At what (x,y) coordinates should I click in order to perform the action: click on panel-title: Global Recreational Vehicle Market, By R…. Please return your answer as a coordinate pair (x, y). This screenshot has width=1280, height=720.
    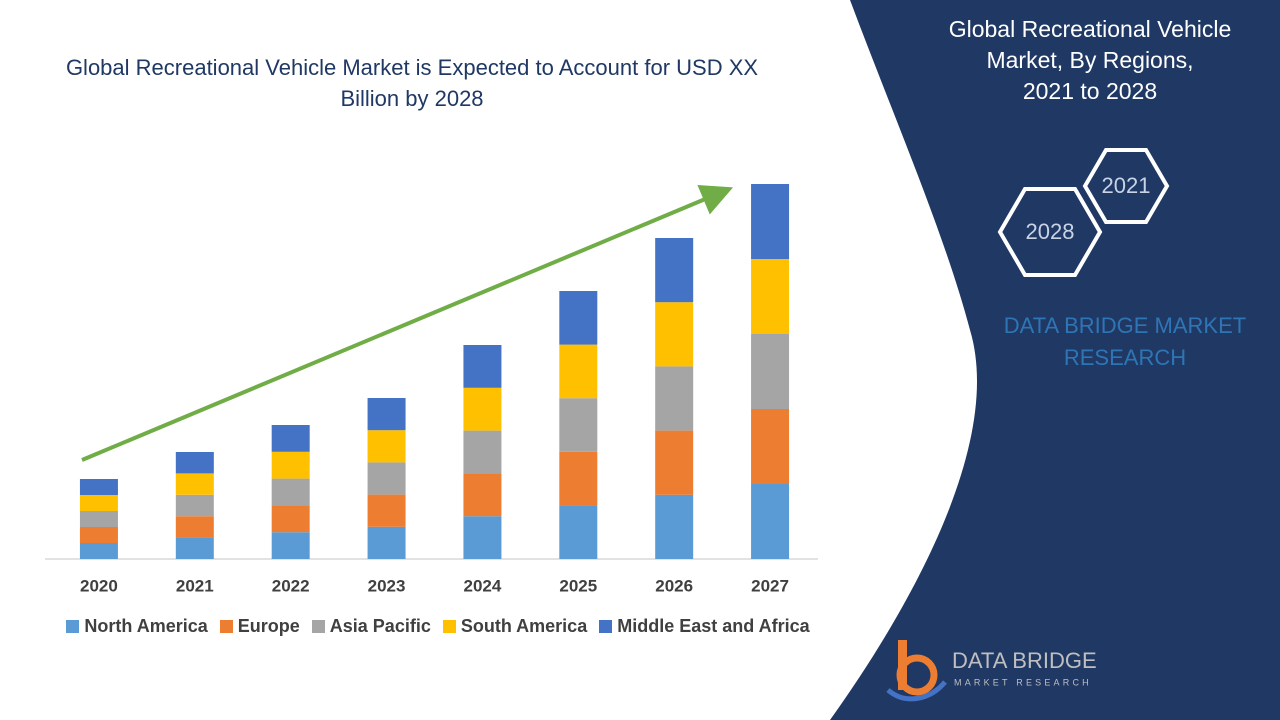
    Looking at the image, I should click on (1090, 60).